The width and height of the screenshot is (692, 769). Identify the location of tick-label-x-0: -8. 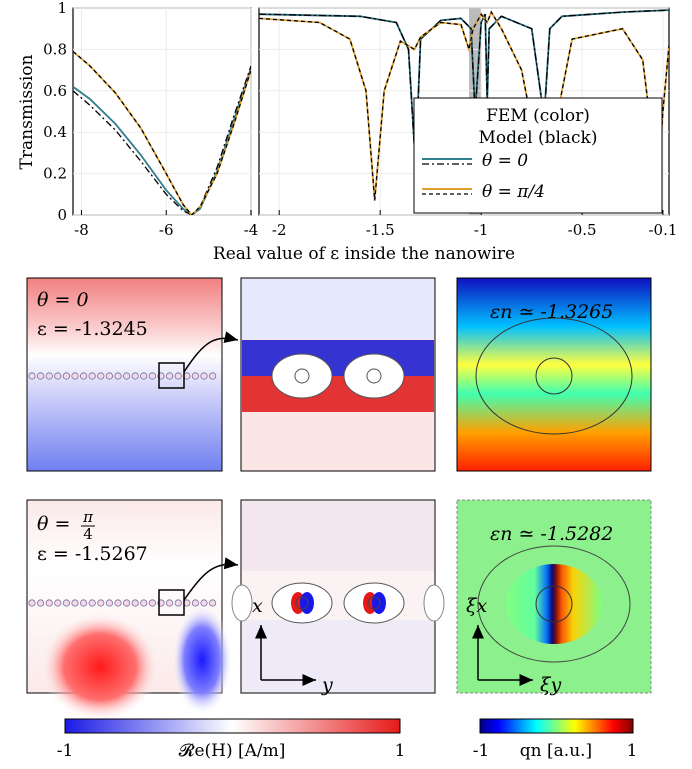
(81, 230).